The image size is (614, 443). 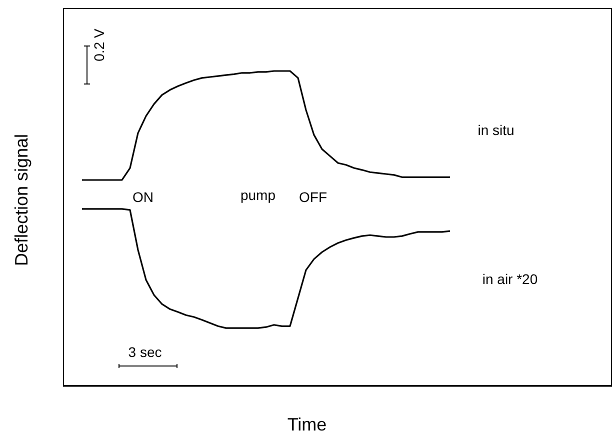 I want to click on annotation: pump, so click(x=258, y=195).